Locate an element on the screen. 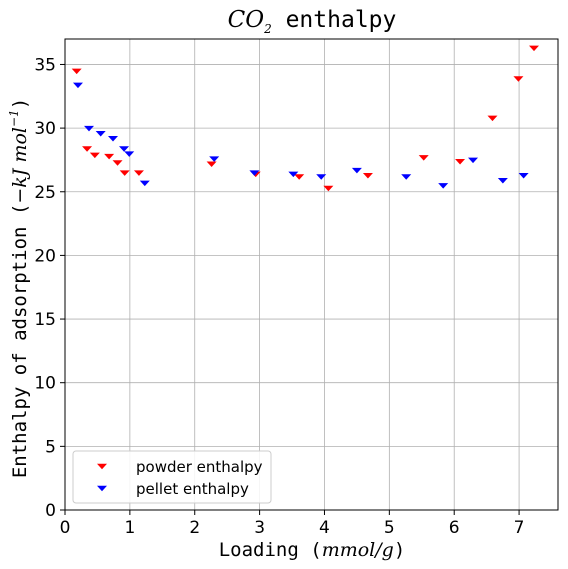 The height and width of the screenshot is (569, 568). y-axis-label-prefix: Enthalpy of adsorption ( is located at coordinates (20, 341).